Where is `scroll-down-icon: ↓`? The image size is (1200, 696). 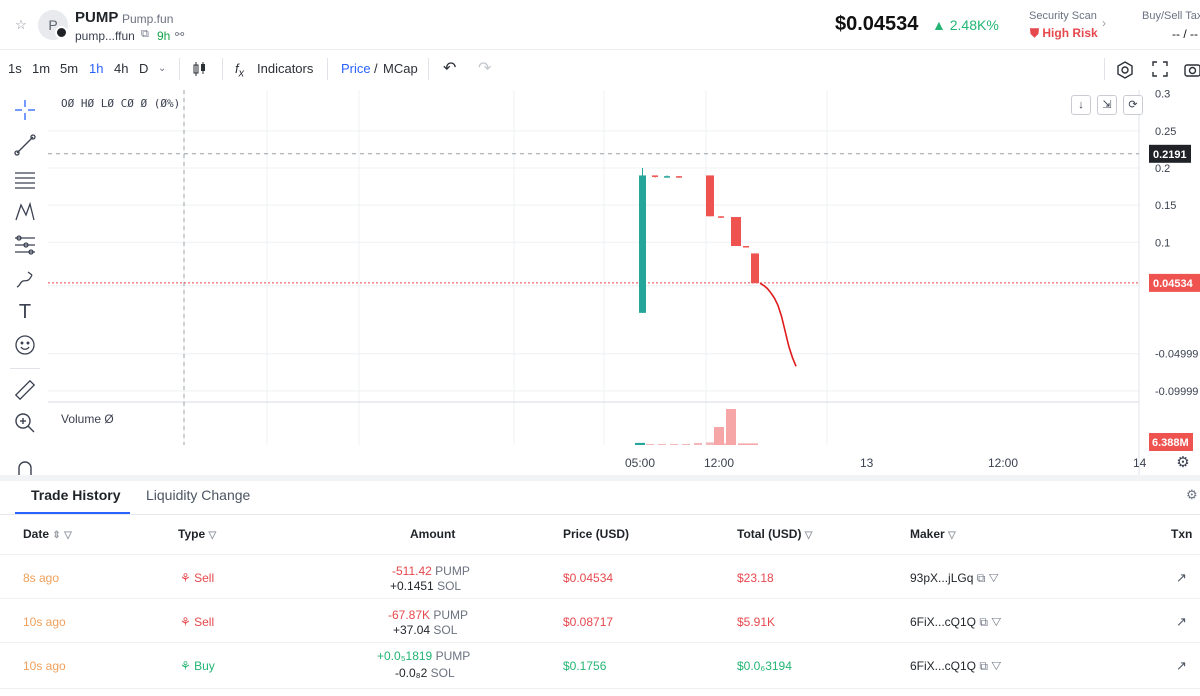
scroll-down-icon: ↓ is located at coordinates (1081, 105).